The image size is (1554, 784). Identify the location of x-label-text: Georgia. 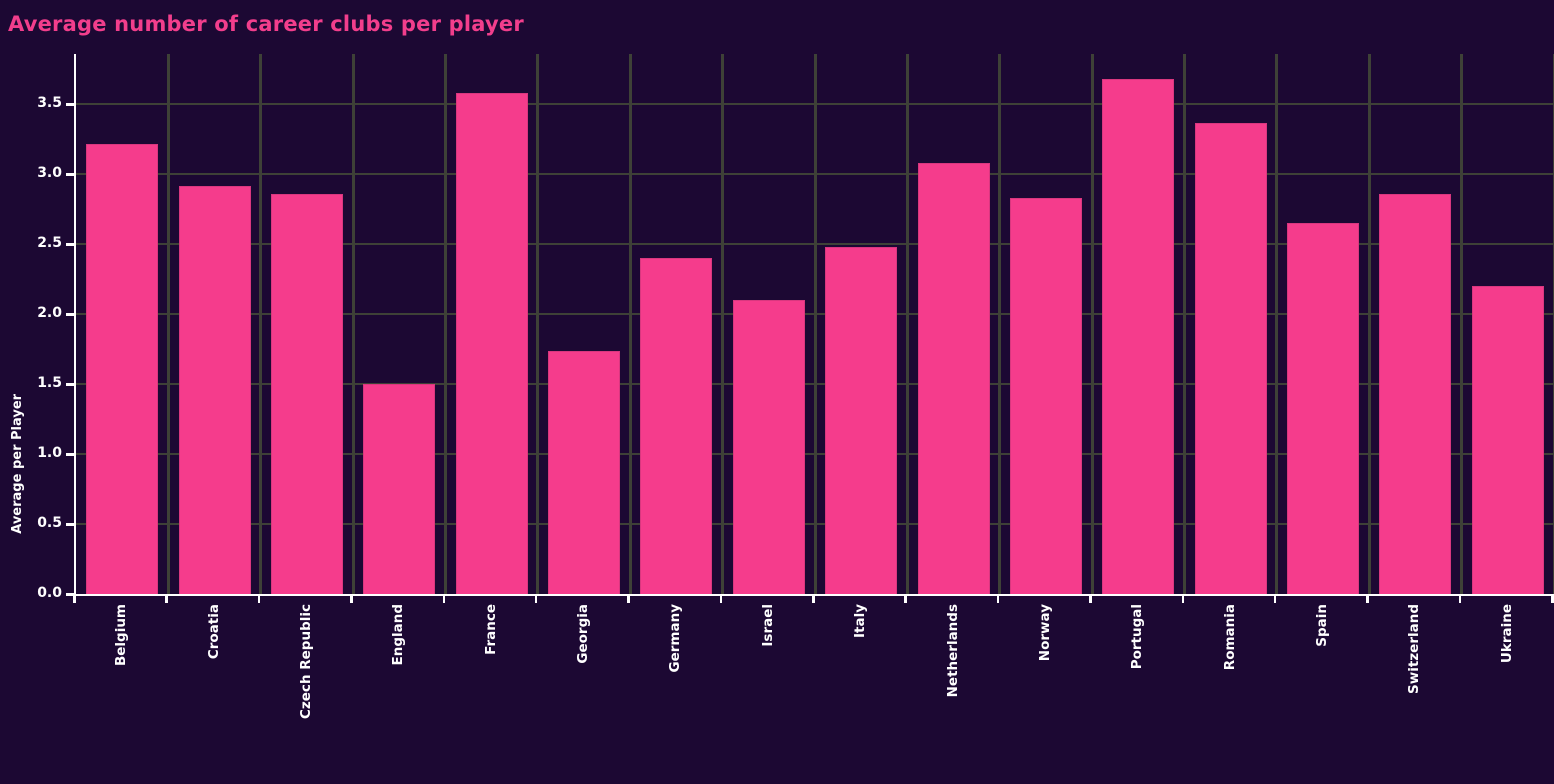
(583, 634).